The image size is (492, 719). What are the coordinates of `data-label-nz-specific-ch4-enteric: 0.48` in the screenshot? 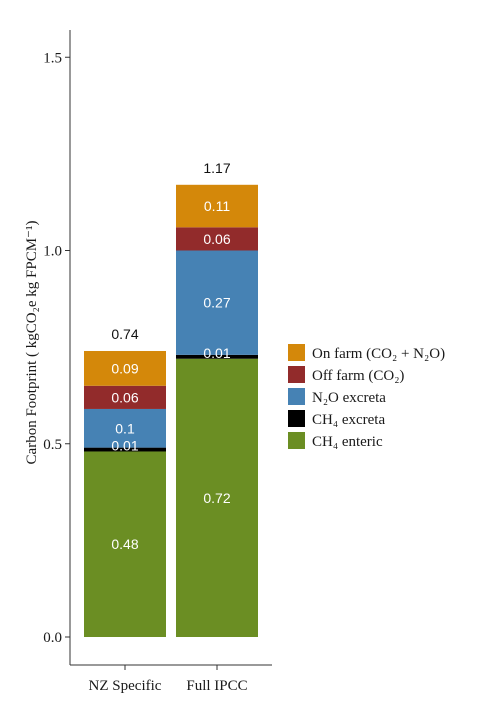 It's located at (124, 544).